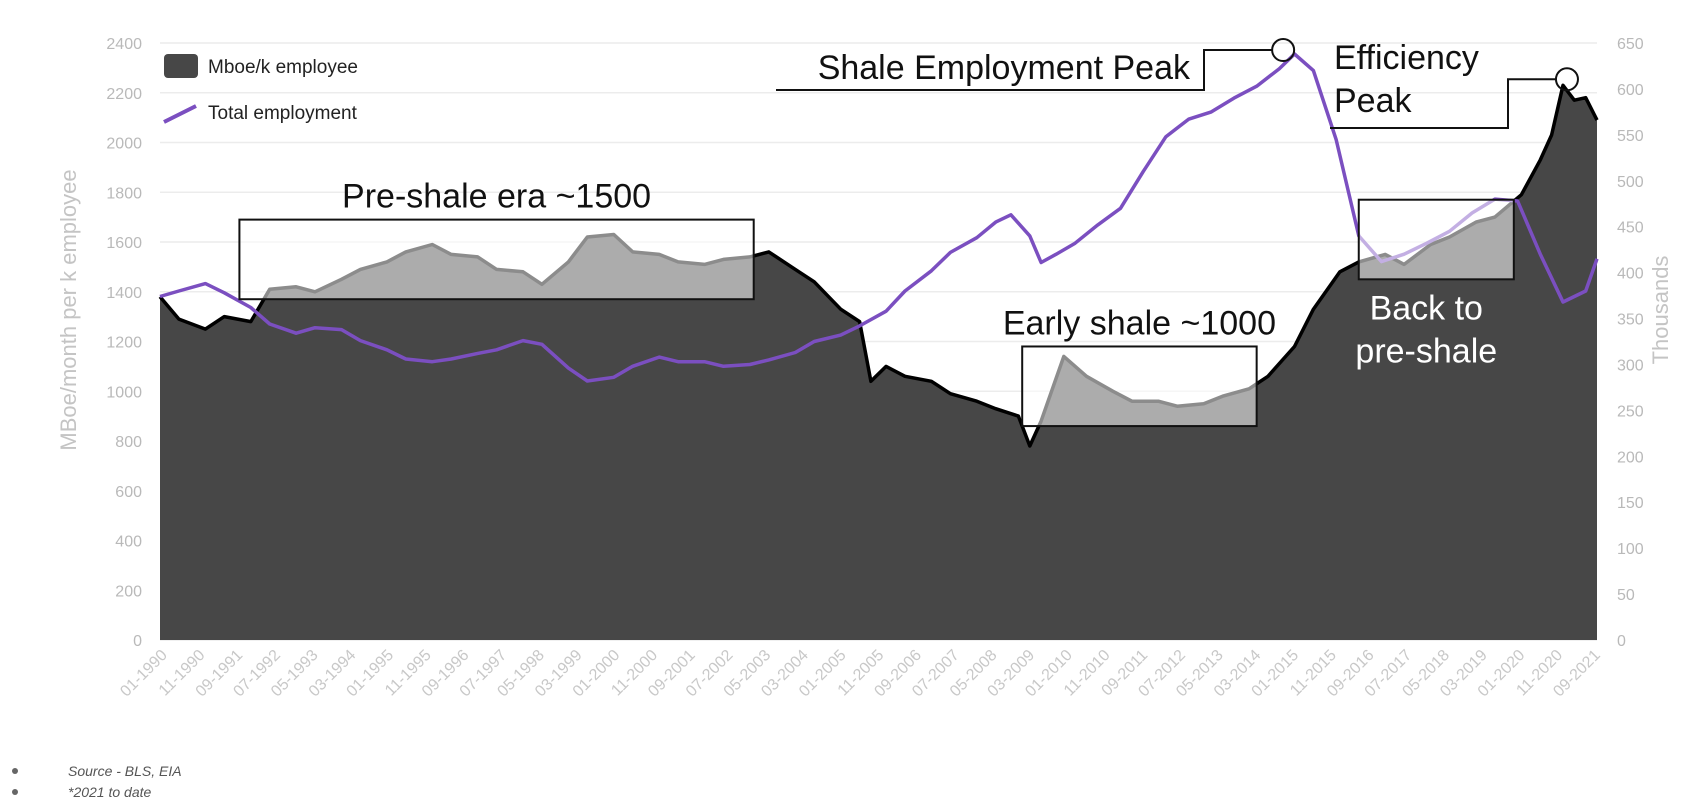  I want to click on y-tick-label: 2400, so click(124, 44).